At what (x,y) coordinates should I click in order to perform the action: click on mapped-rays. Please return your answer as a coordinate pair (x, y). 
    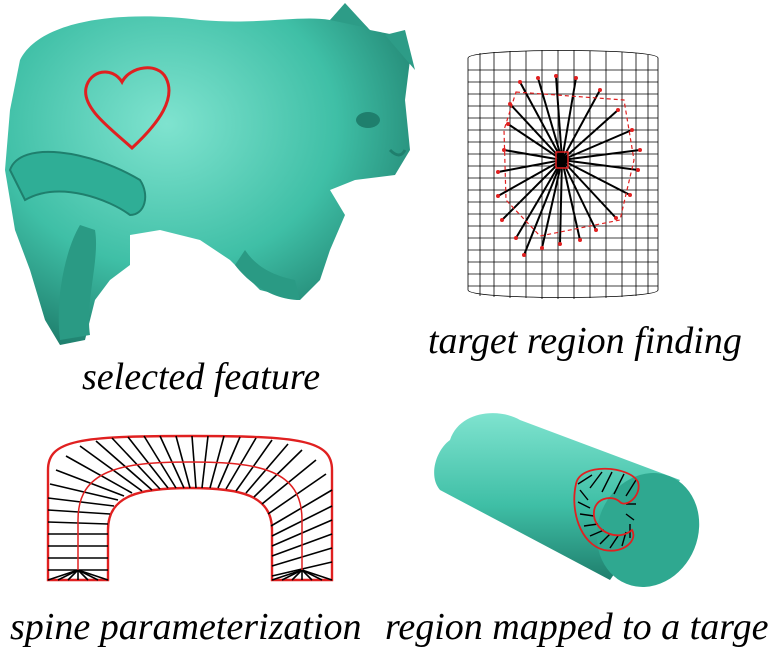
    Looking at the image, I should click on (607, 510).